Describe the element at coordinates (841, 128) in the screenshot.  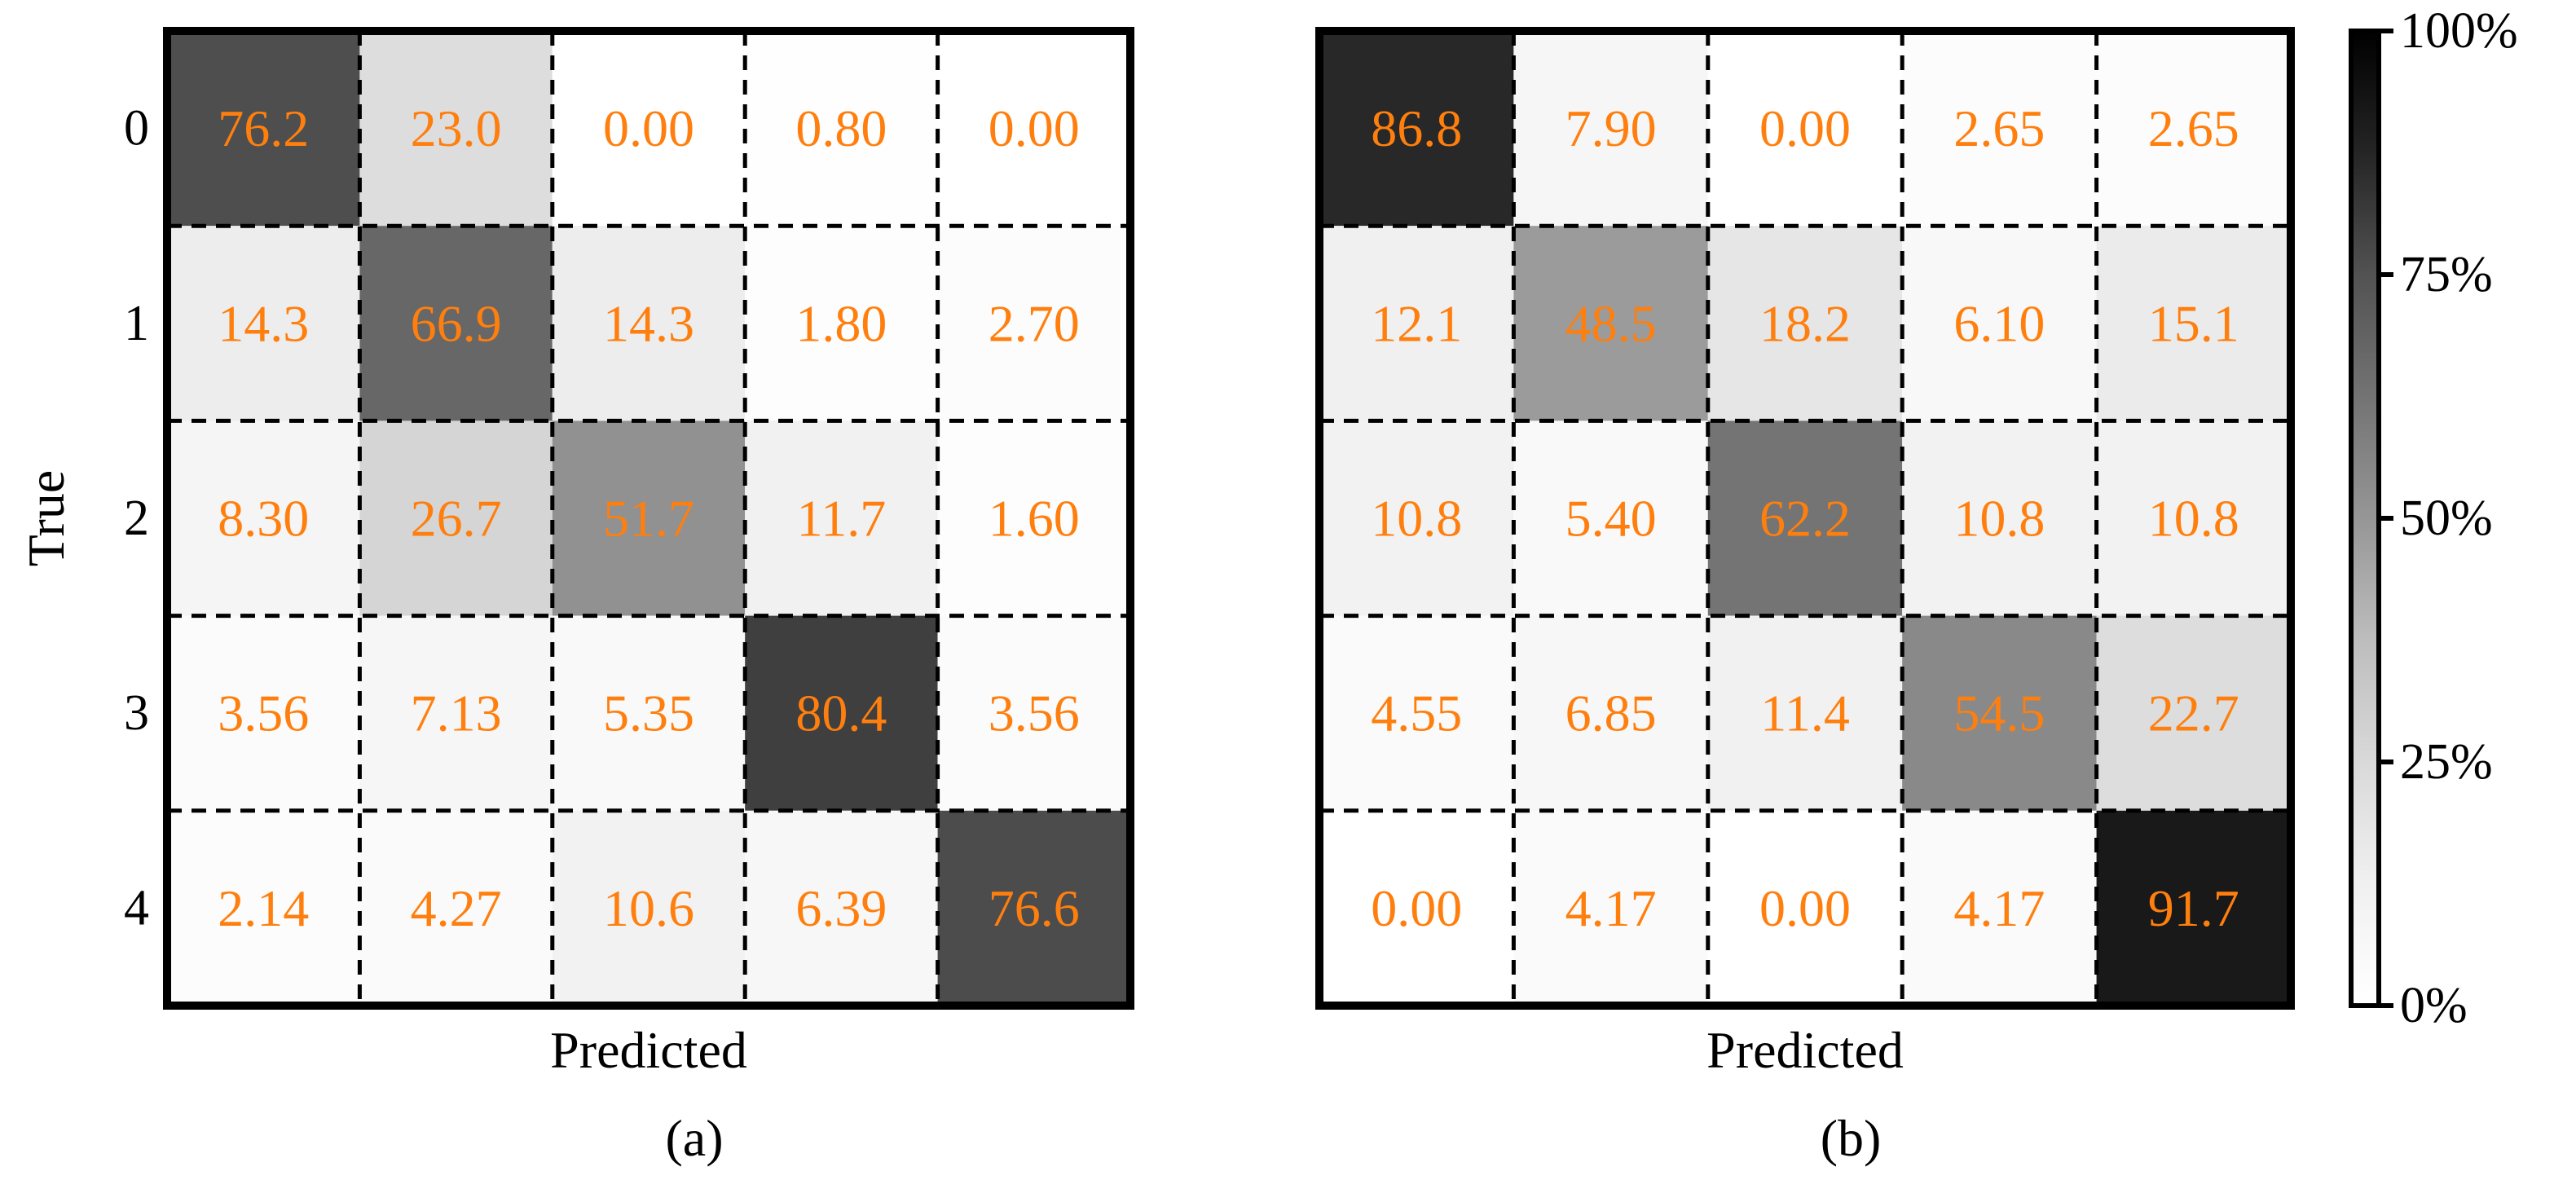
I see `cell-value: 0.80` at that location.